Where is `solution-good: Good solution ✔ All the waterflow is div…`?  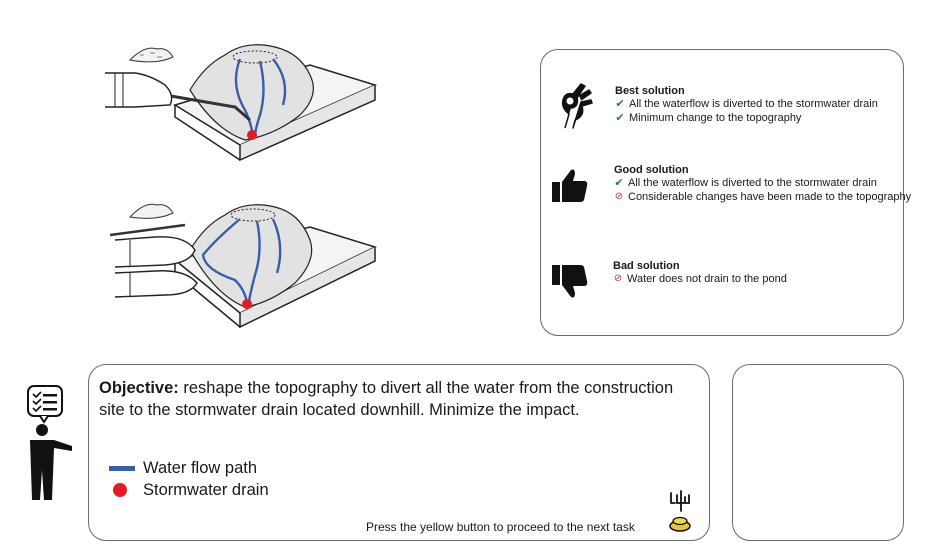
solution-good: Good solution ✔ All the waterflow is div… is located at coordinates (762, 184).